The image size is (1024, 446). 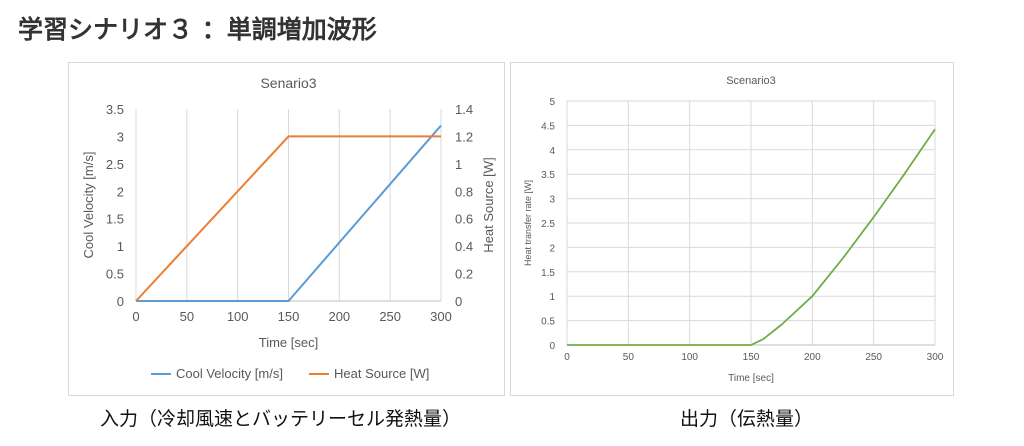 I want to click on output-caption: 出力（伝熱量）, so click(x=747, y=419).